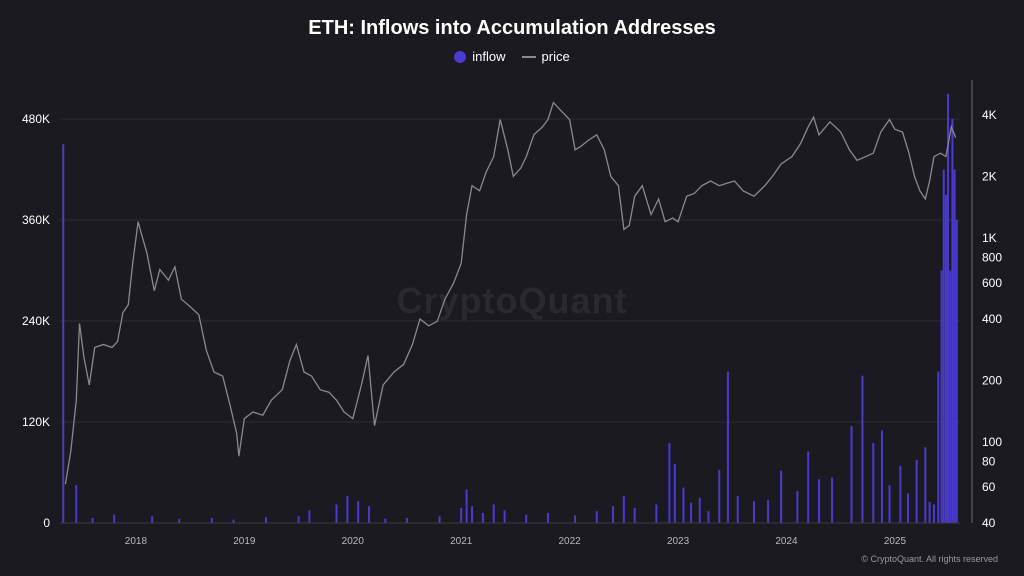 The height and width of the screenshot is (576, 1024). What do you see at coordinates (570, 541) in the screenshot?
I see `x-tick-label: 2022` at bounding box center [570, 541].